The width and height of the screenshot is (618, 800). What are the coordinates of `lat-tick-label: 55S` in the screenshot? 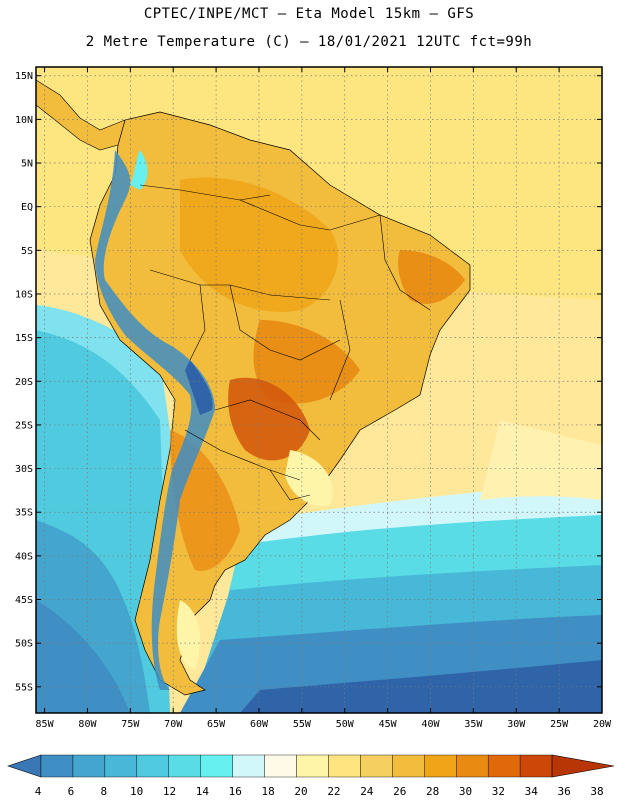 It's located at (24, 687).